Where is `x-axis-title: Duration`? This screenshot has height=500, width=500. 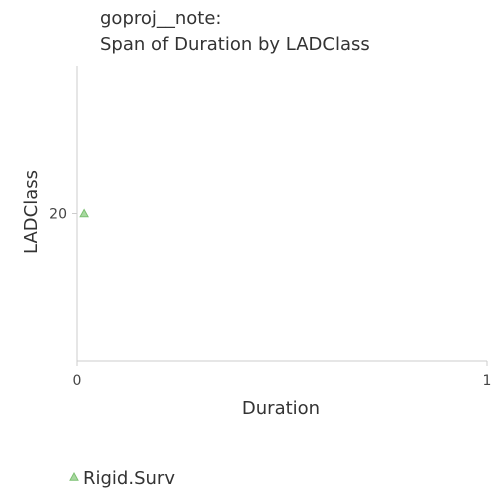
x-axis-title: Duration is located at coordinates (281, 408).